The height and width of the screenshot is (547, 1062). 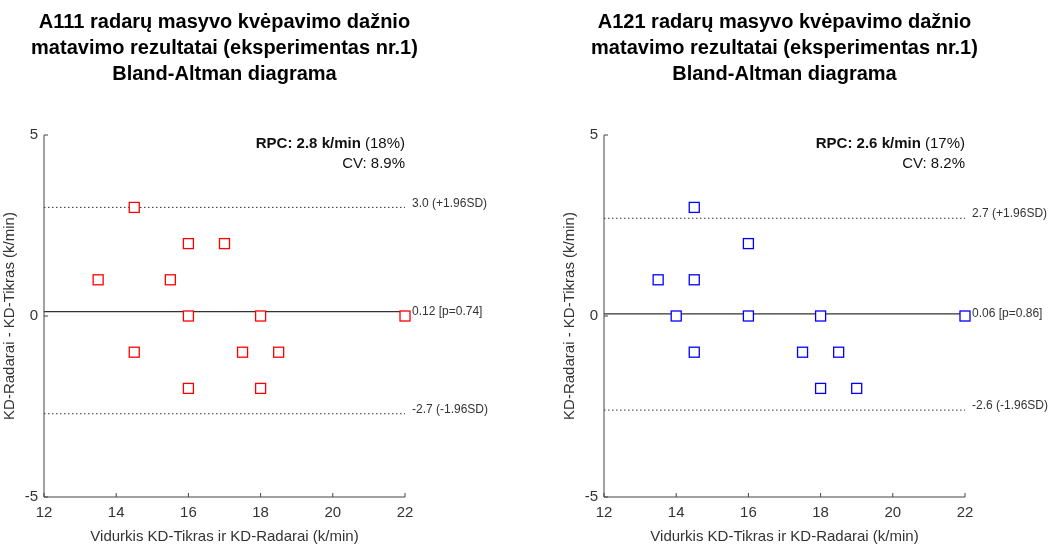 I want to click on annotation: RPC: 2.6 k/min (17%), so click(x=890, y=142).